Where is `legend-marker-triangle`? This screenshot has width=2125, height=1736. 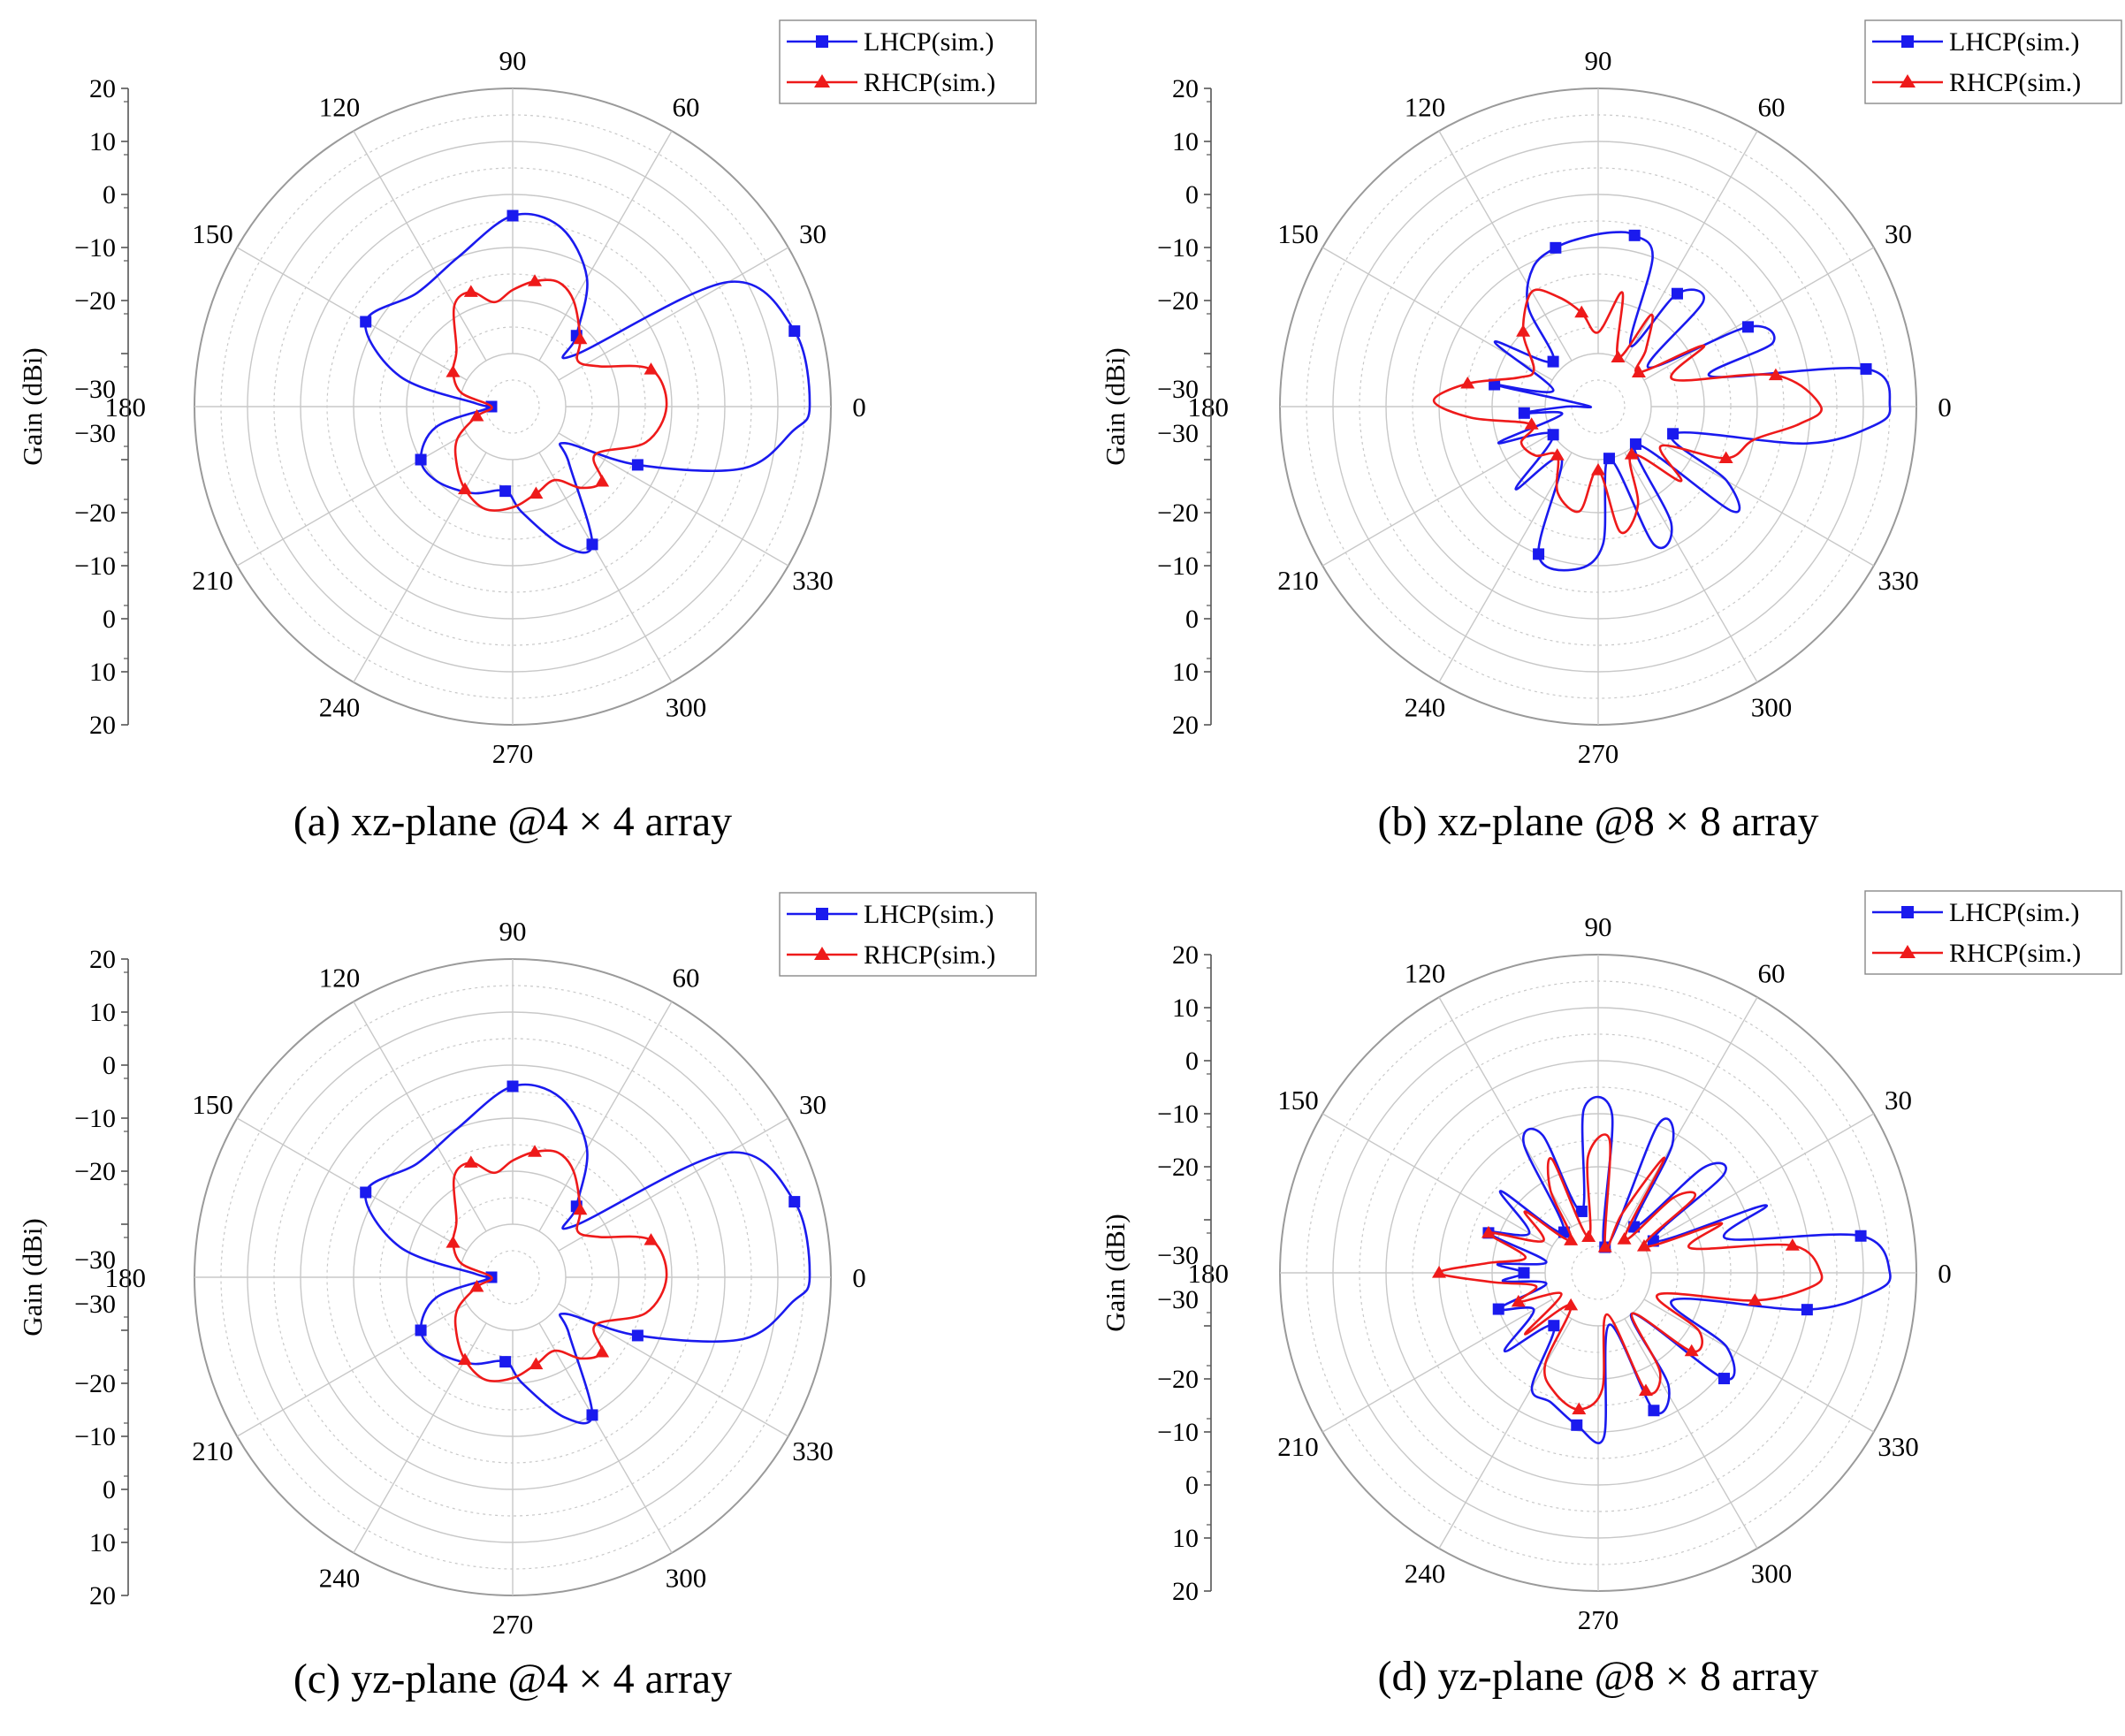
legend-marker-triangle is located at coordinates (1908, 81).